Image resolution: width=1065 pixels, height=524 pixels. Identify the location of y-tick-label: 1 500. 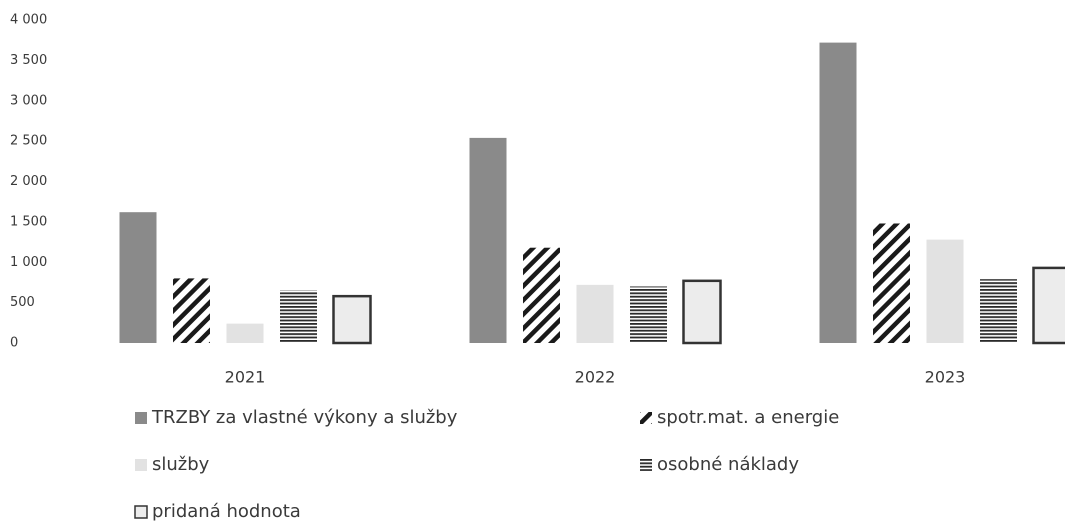
(28, 221).